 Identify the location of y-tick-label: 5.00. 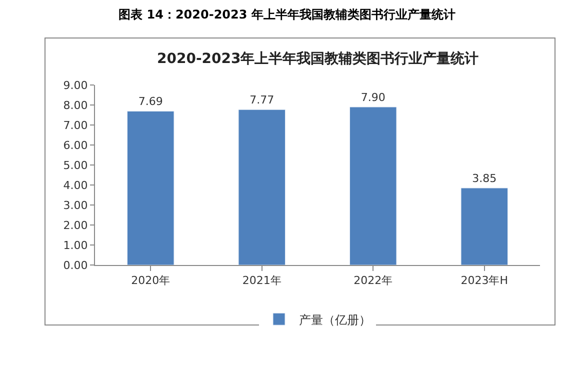
(75, 165).